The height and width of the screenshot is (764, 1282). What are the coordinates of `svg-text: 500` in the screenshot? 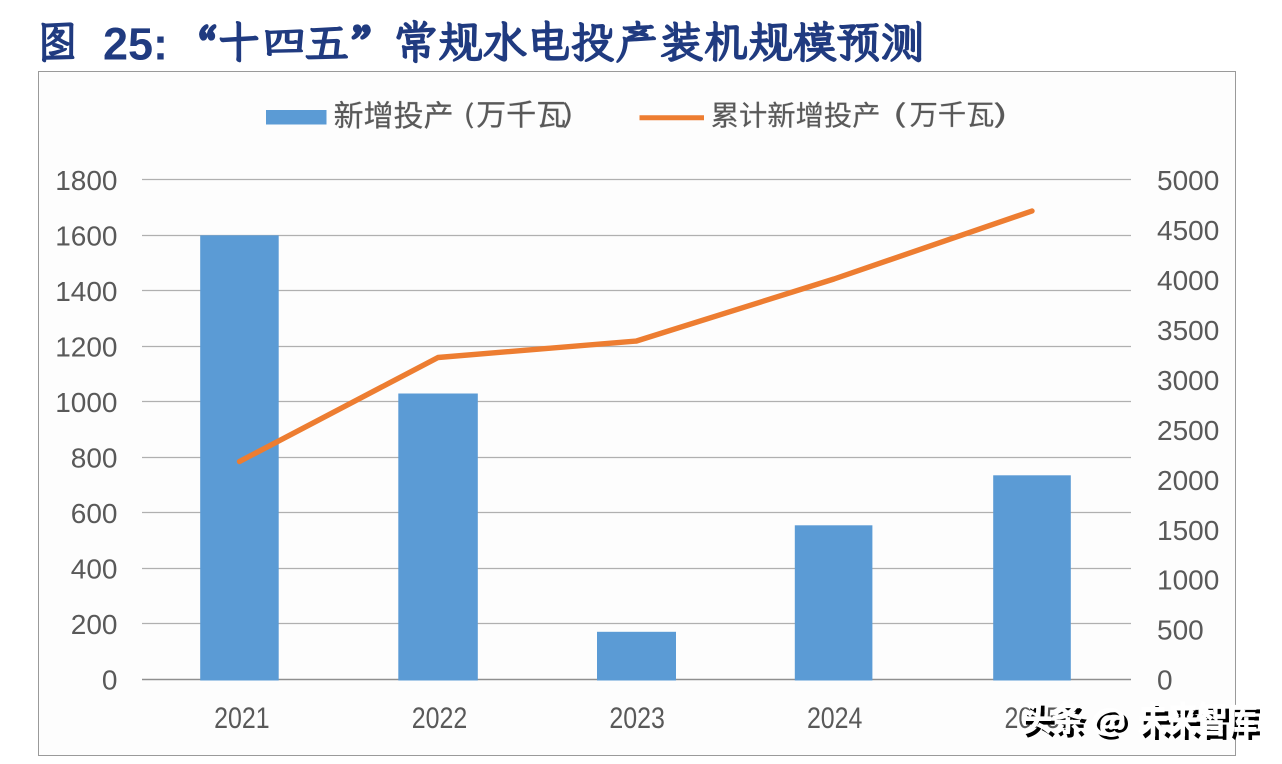 It's located at (1180, 630).